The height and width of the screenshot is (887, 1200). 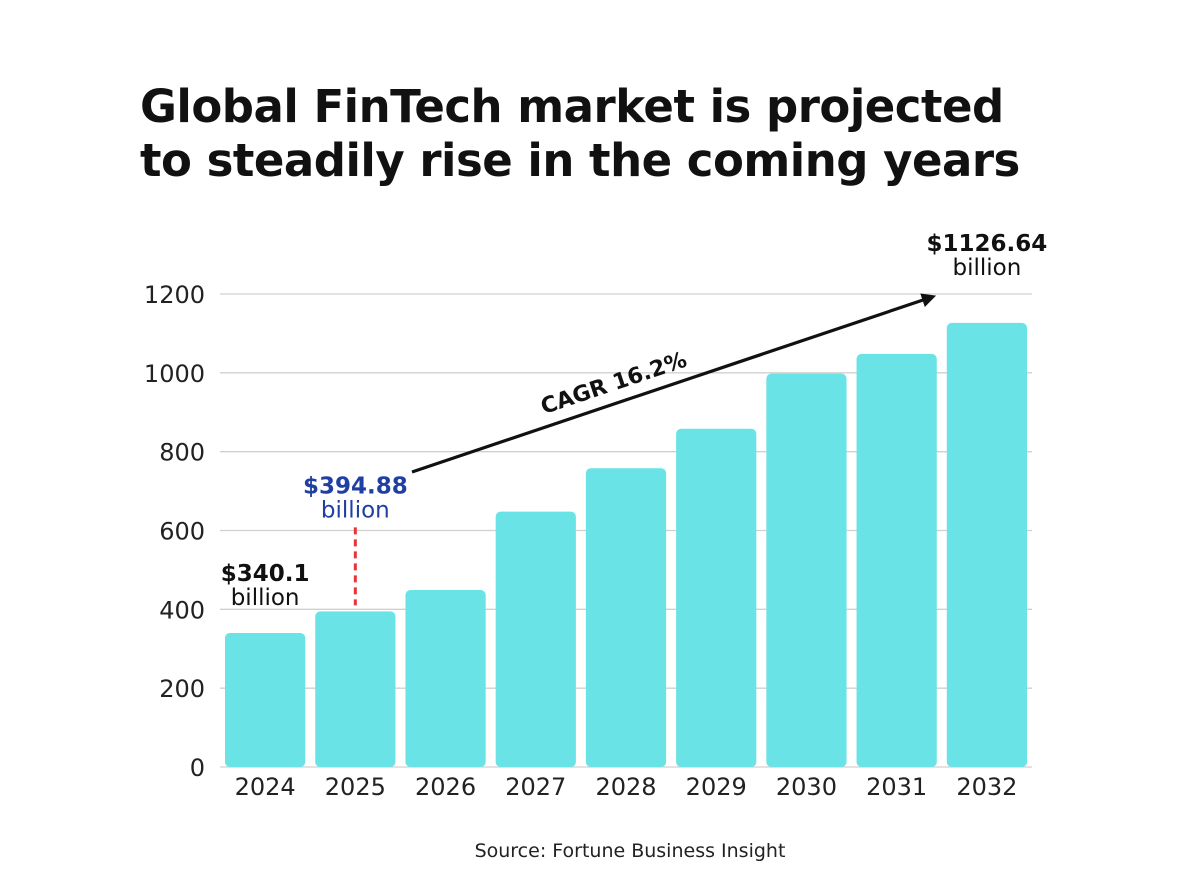 I want to click on y-tick-label: 0, so click(x=197, y=768).